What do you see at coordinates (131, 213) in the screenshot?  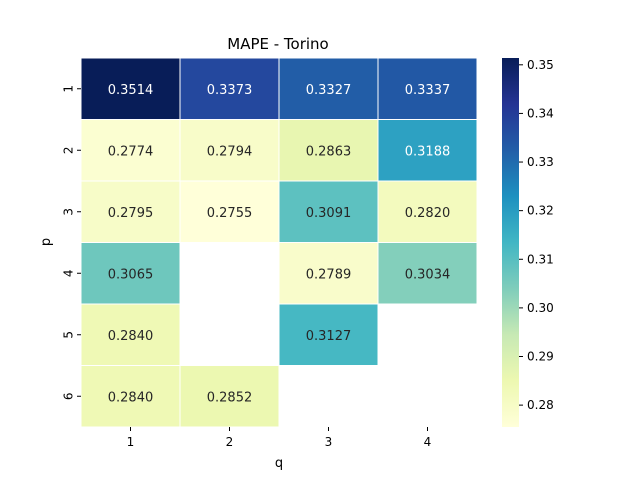 I see `cell-value-label: 0.2795` at bounding box center [131, 213].